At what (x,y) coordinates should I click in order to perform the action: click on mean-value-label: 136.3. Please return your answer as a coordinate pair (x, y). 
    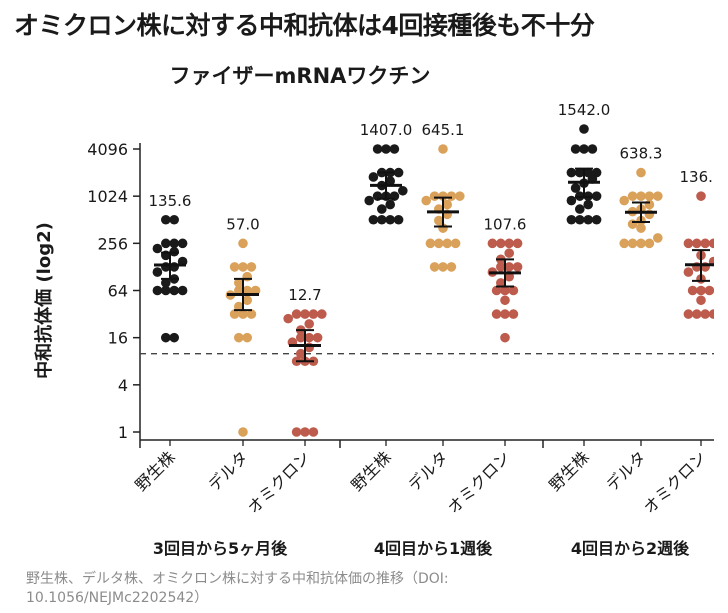
    Looking at the image, I should click on (697, 177).